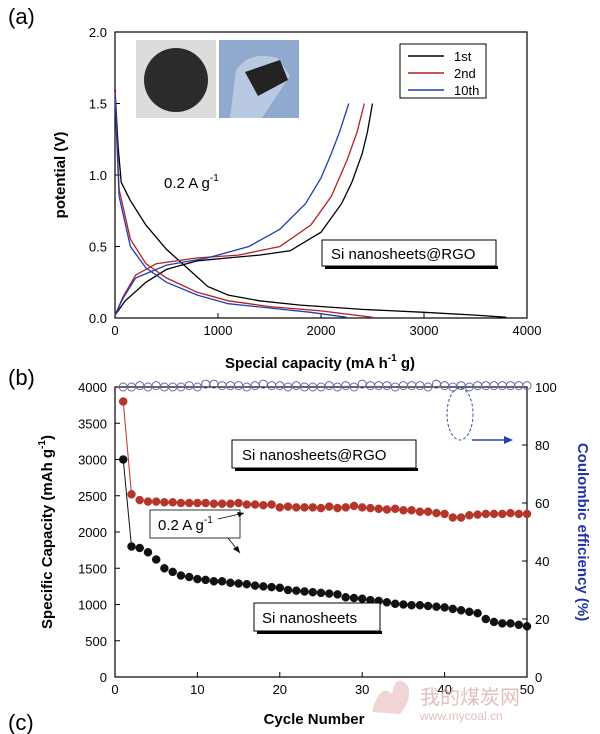 This screenshot has width=600, height=734. What do you see at coordinates (443, 71) in the screenshot?
I see `chart-a-legend: 1st 2nd 10th` at bounding box center [443, 71].